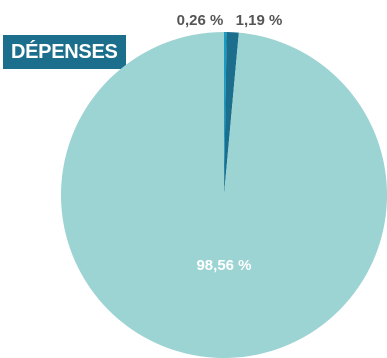 The height and width of the screenshot is (358, 387). What do you see at coordinates (64, 52) in the screenshot?
I see `chart-title: DÉPENSES` at bounding box center [64, 52].